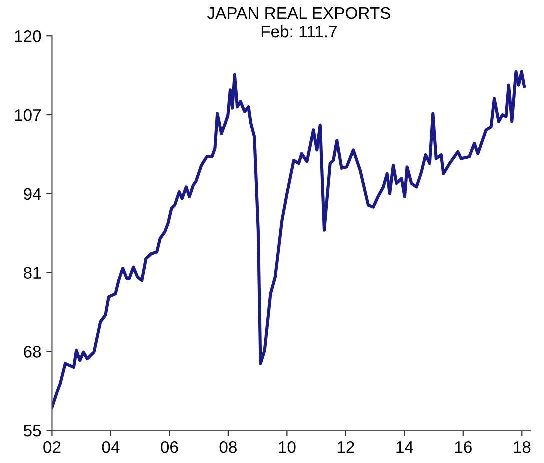  I want to click on y-tick-label: 55, so click(33, 431).